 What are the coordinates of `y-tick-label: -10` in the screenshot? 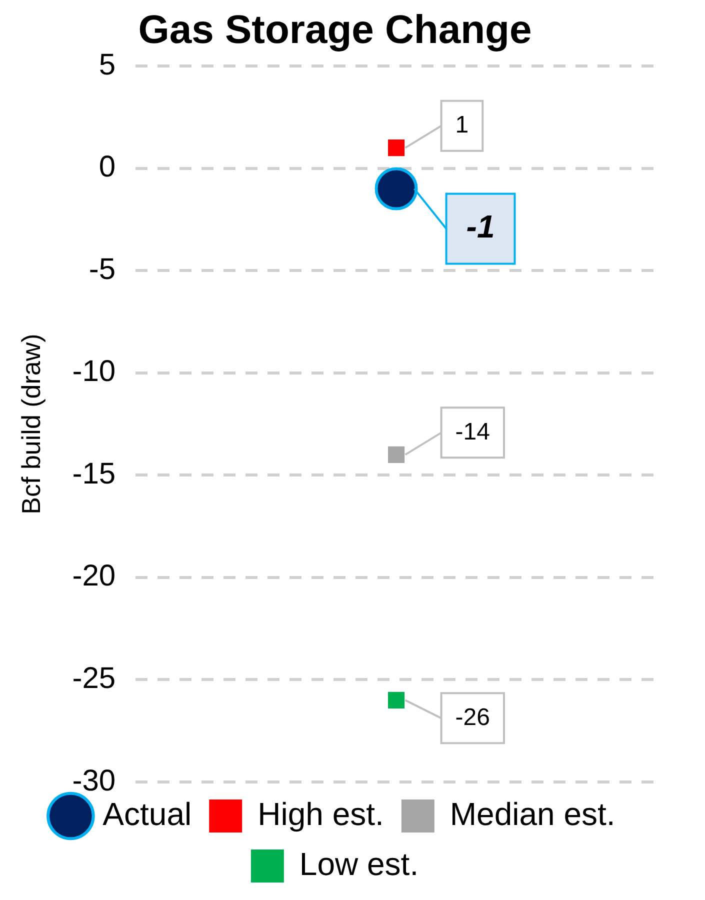 It's located at (94, 371).